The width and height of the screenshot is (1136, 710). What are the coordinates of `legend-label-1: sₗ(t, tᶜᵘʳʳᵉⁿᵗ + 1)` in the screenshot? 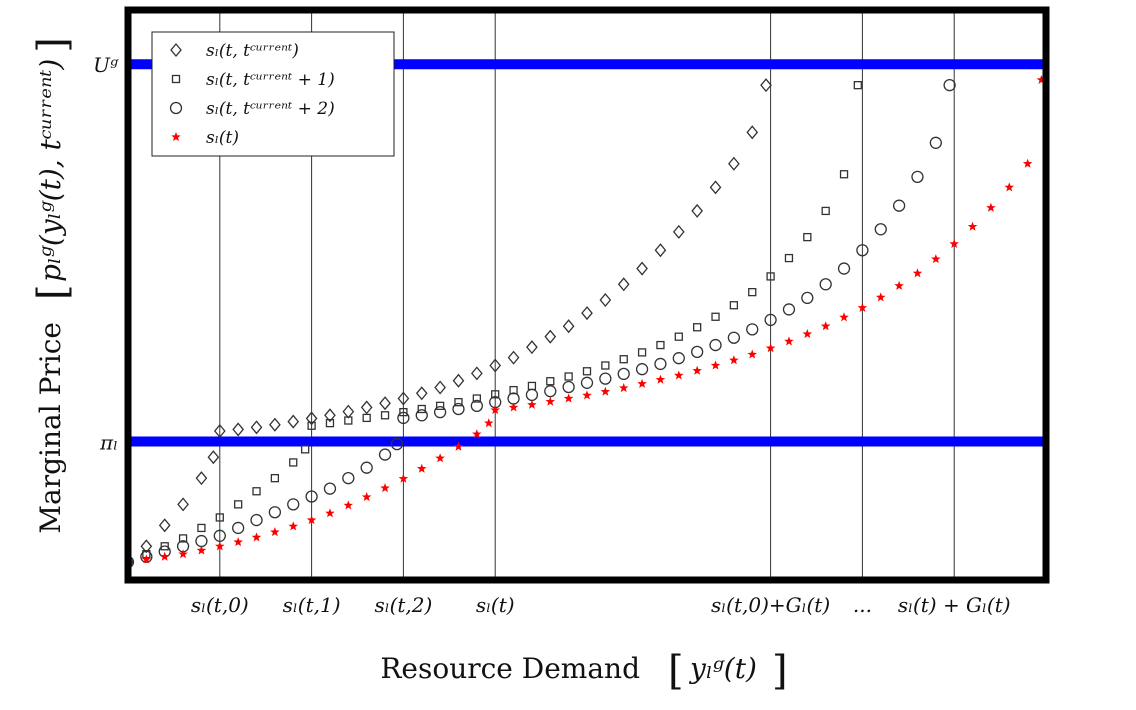 It's located at (270, 80).